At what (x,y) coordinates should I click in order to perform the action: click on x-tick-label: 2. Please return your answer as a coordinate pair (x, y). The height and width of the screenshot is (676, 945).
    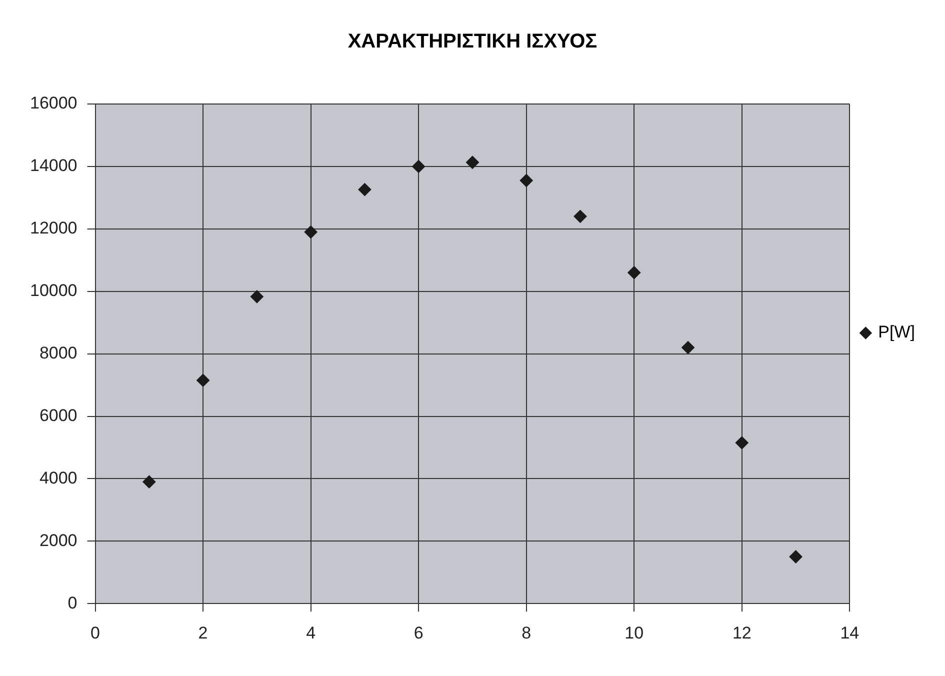
    Looking at the image, I should click on (203, 632).